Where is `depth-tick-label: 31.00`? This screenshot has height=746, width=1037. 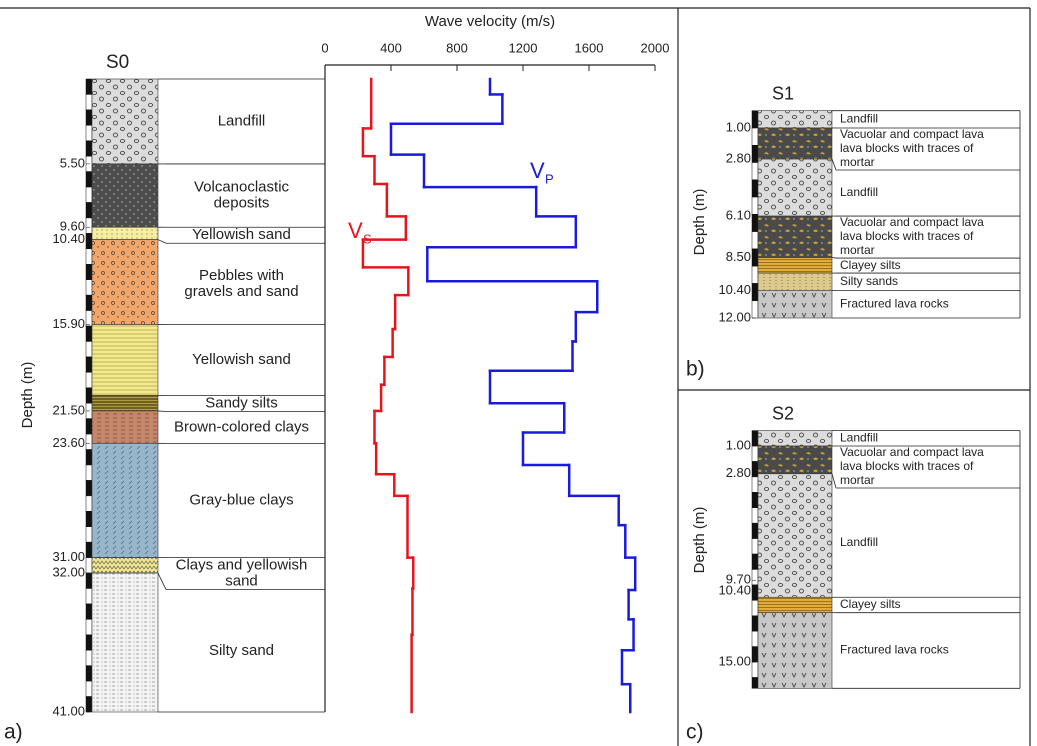
depth-tick-label: 31.00 is located at coordinates (68, 556).